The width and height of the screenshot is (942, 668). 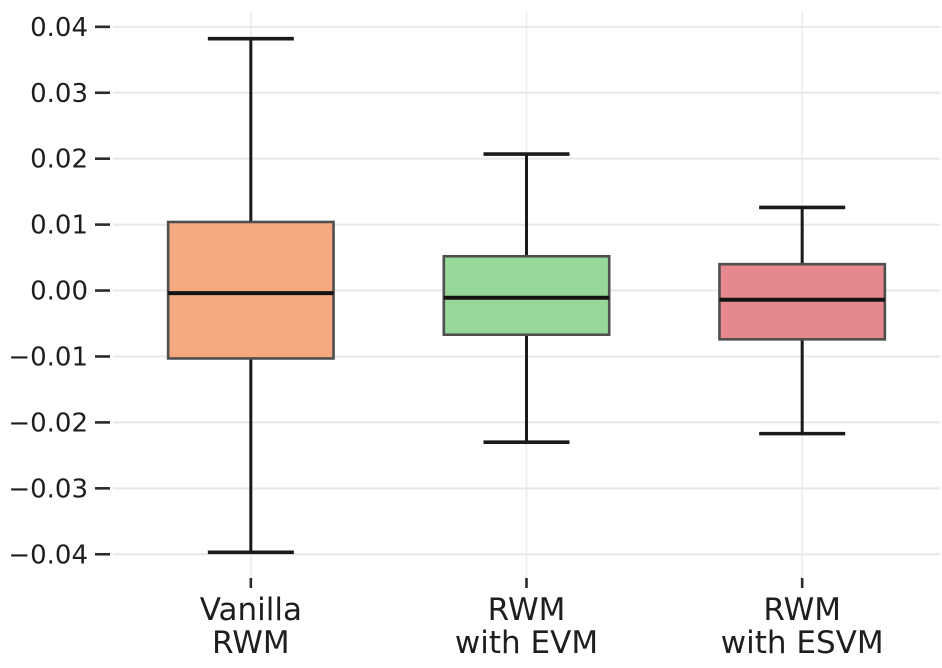 What do you see at coordinates (526, 295) in the screenshot?
I see `box-rwm-with-evm` at bounding box center [526, 295].